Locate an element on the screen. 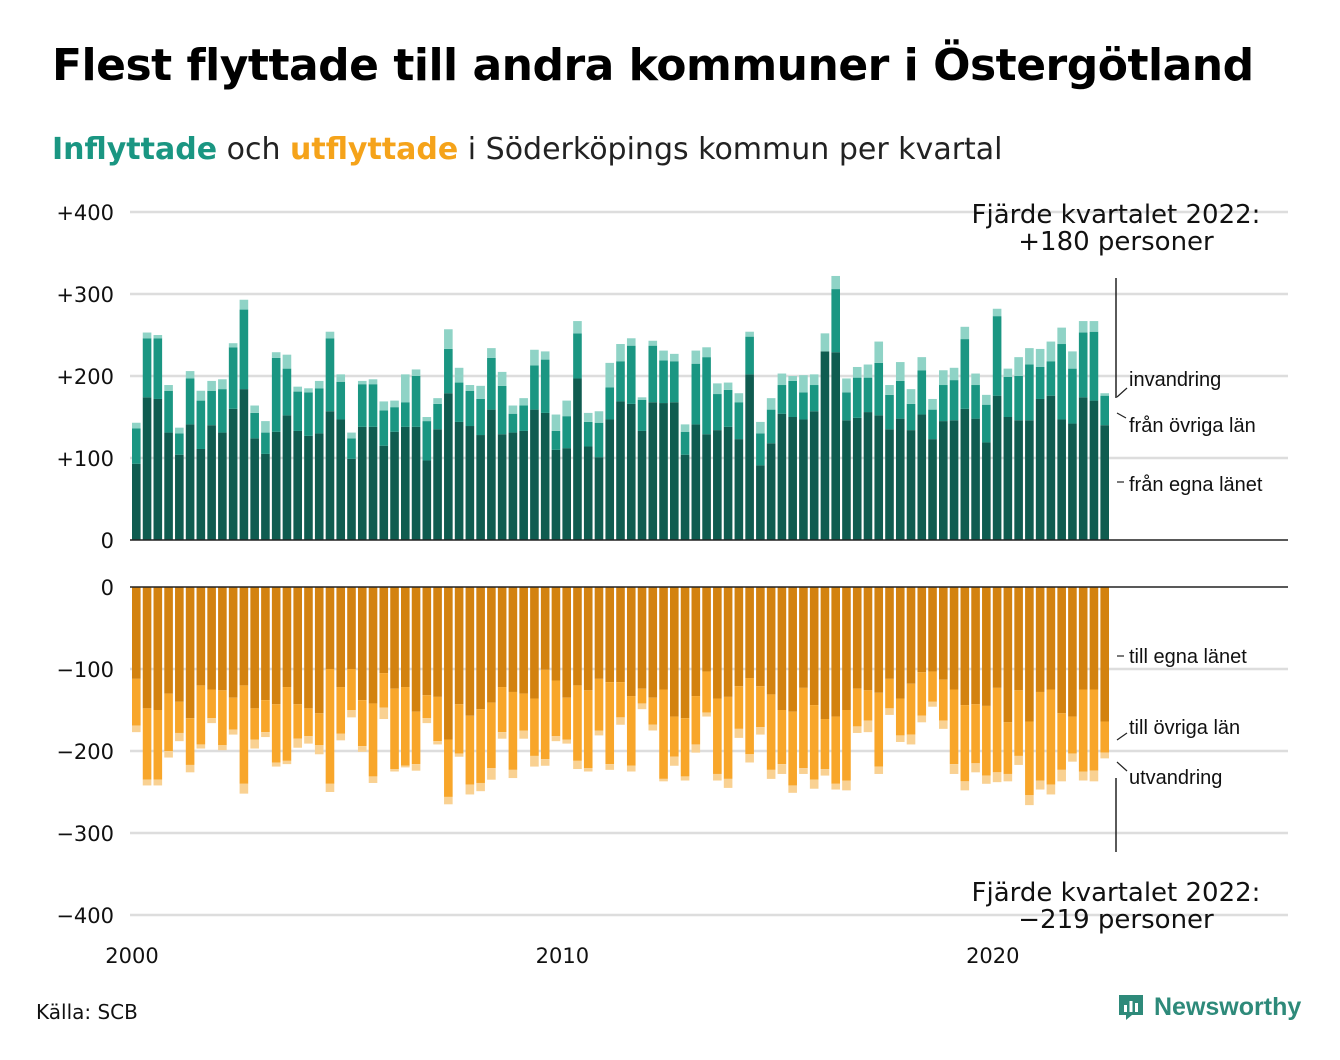  x-tick-label: 2020 is located at coordinates (992, 956).